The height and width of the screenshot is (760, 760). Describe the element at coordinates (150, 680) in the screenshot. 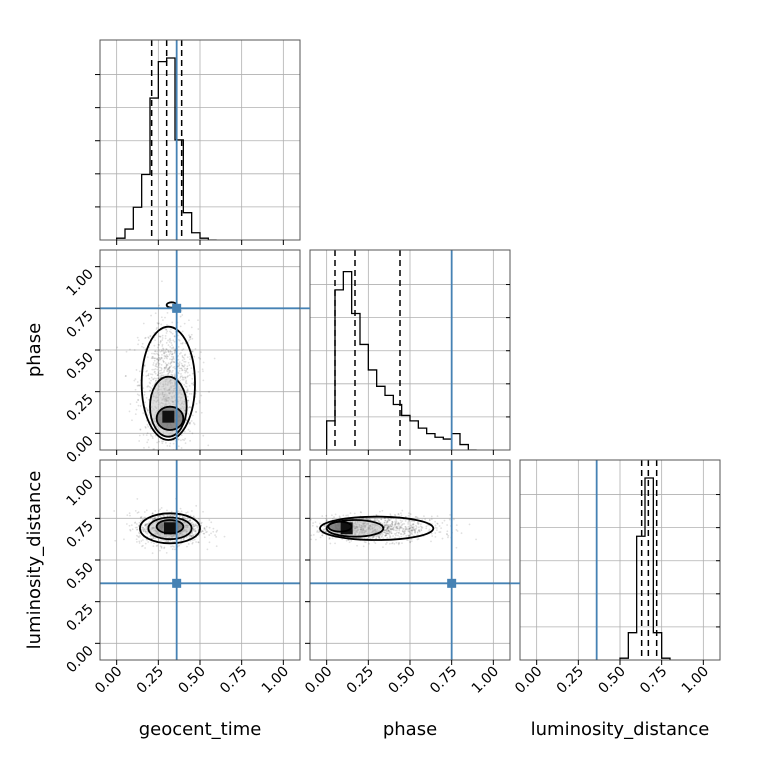

I see `x-tick-label-geocent_time-1: 0.25` at that location.